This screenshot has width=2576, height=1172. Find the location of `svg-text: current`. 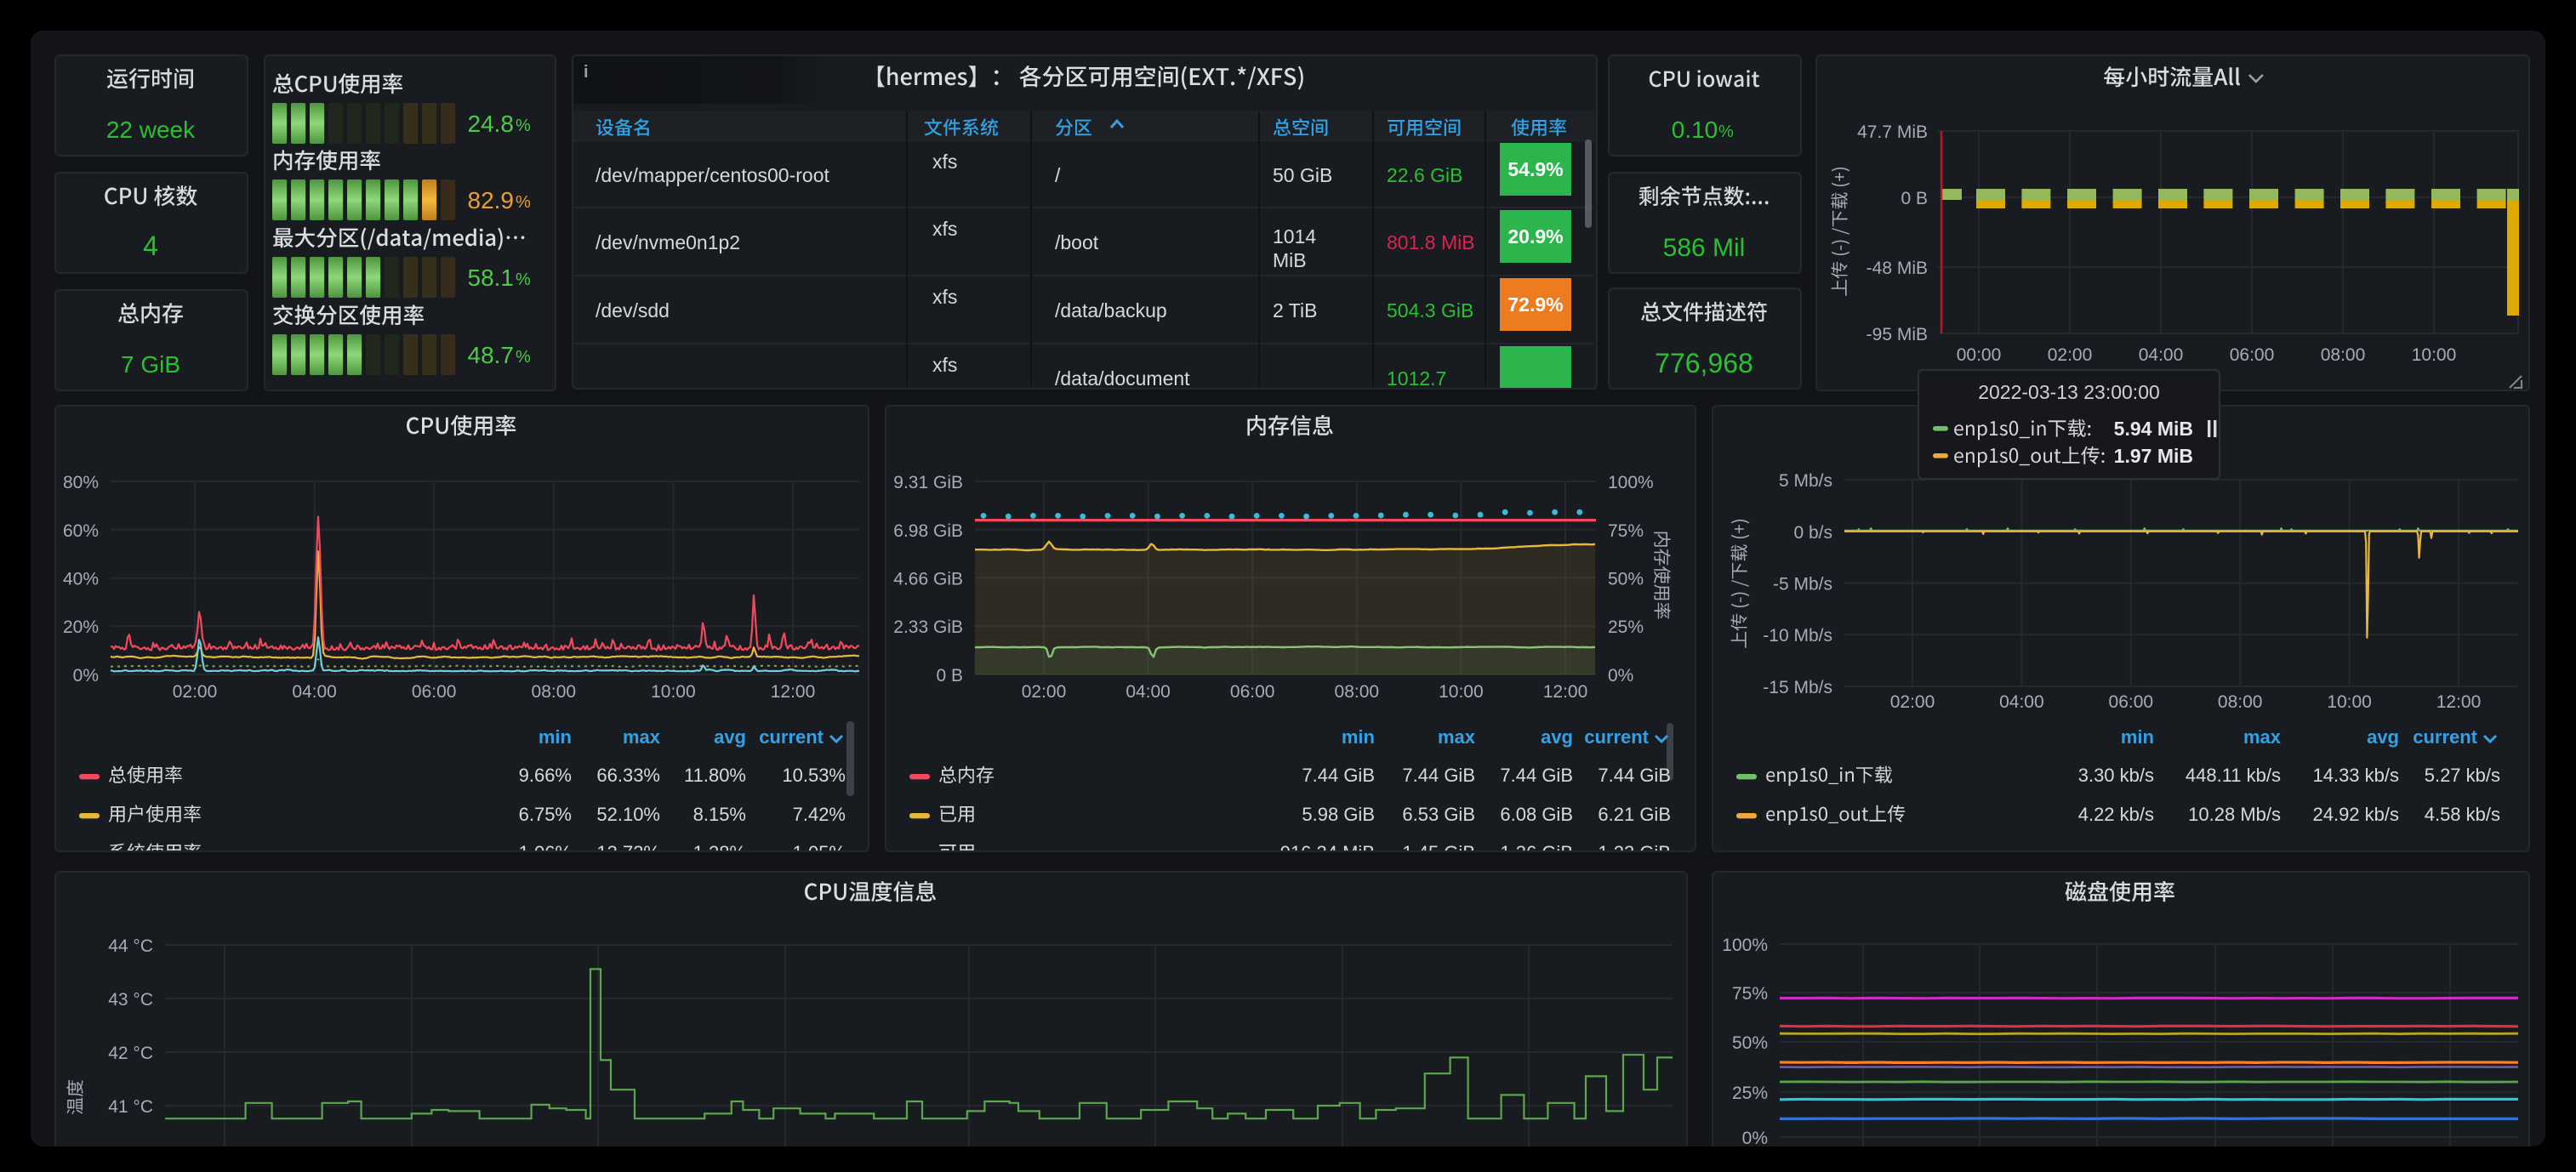

svg-text: current is located at coordinates (1617, 737).